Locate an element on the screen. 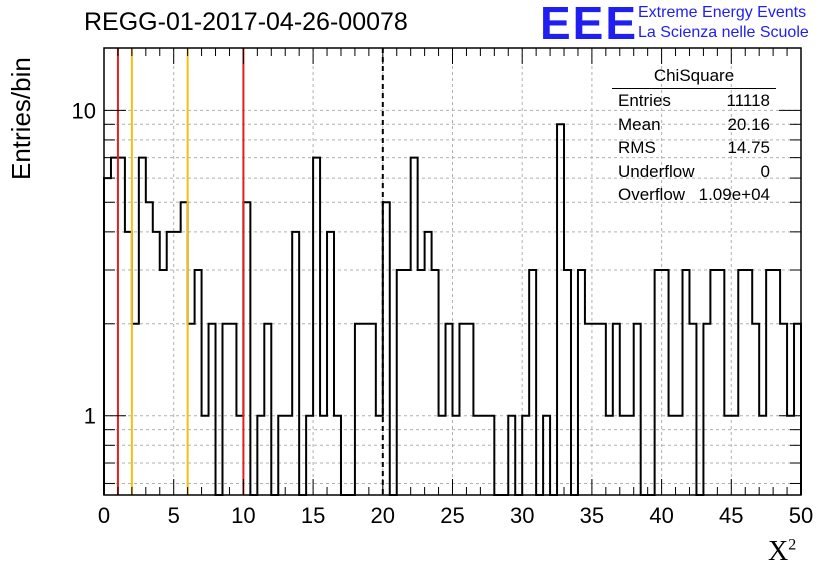 Image resolution: width=836 pixels, height=572 pixels. stats-value: 11118 is located at coordinates (748, 100).